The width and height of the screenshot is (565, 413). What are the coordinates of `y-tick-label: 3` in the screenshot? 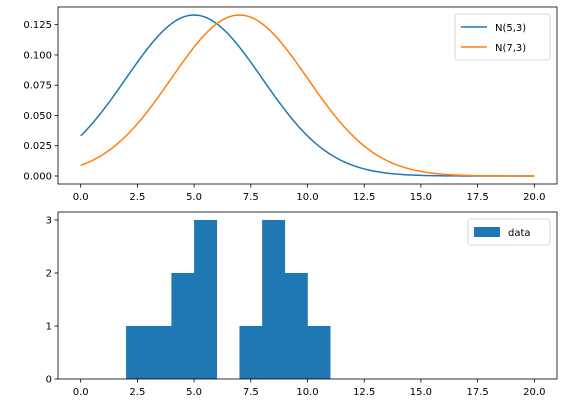 It's located at (49, 220).